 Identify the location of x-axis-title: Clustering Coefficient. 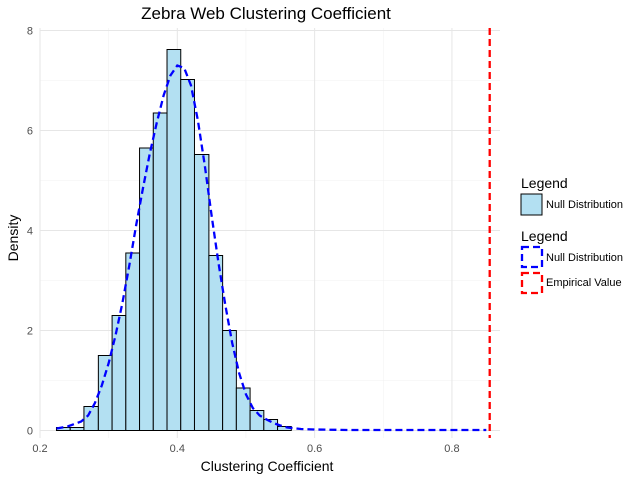
(267, 466).